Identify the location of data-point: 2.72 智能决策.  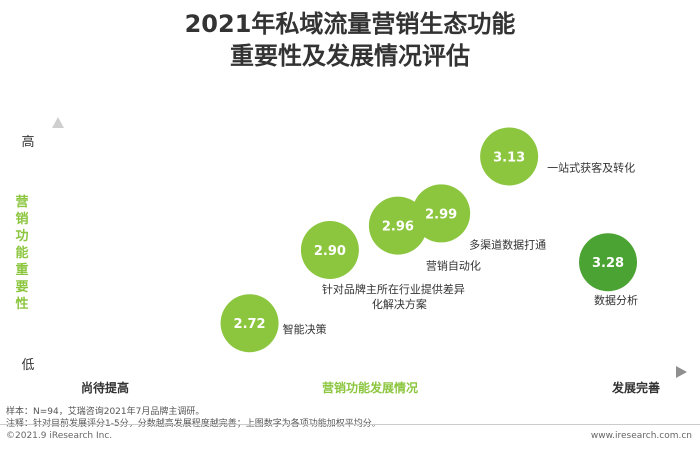
(273, 323).